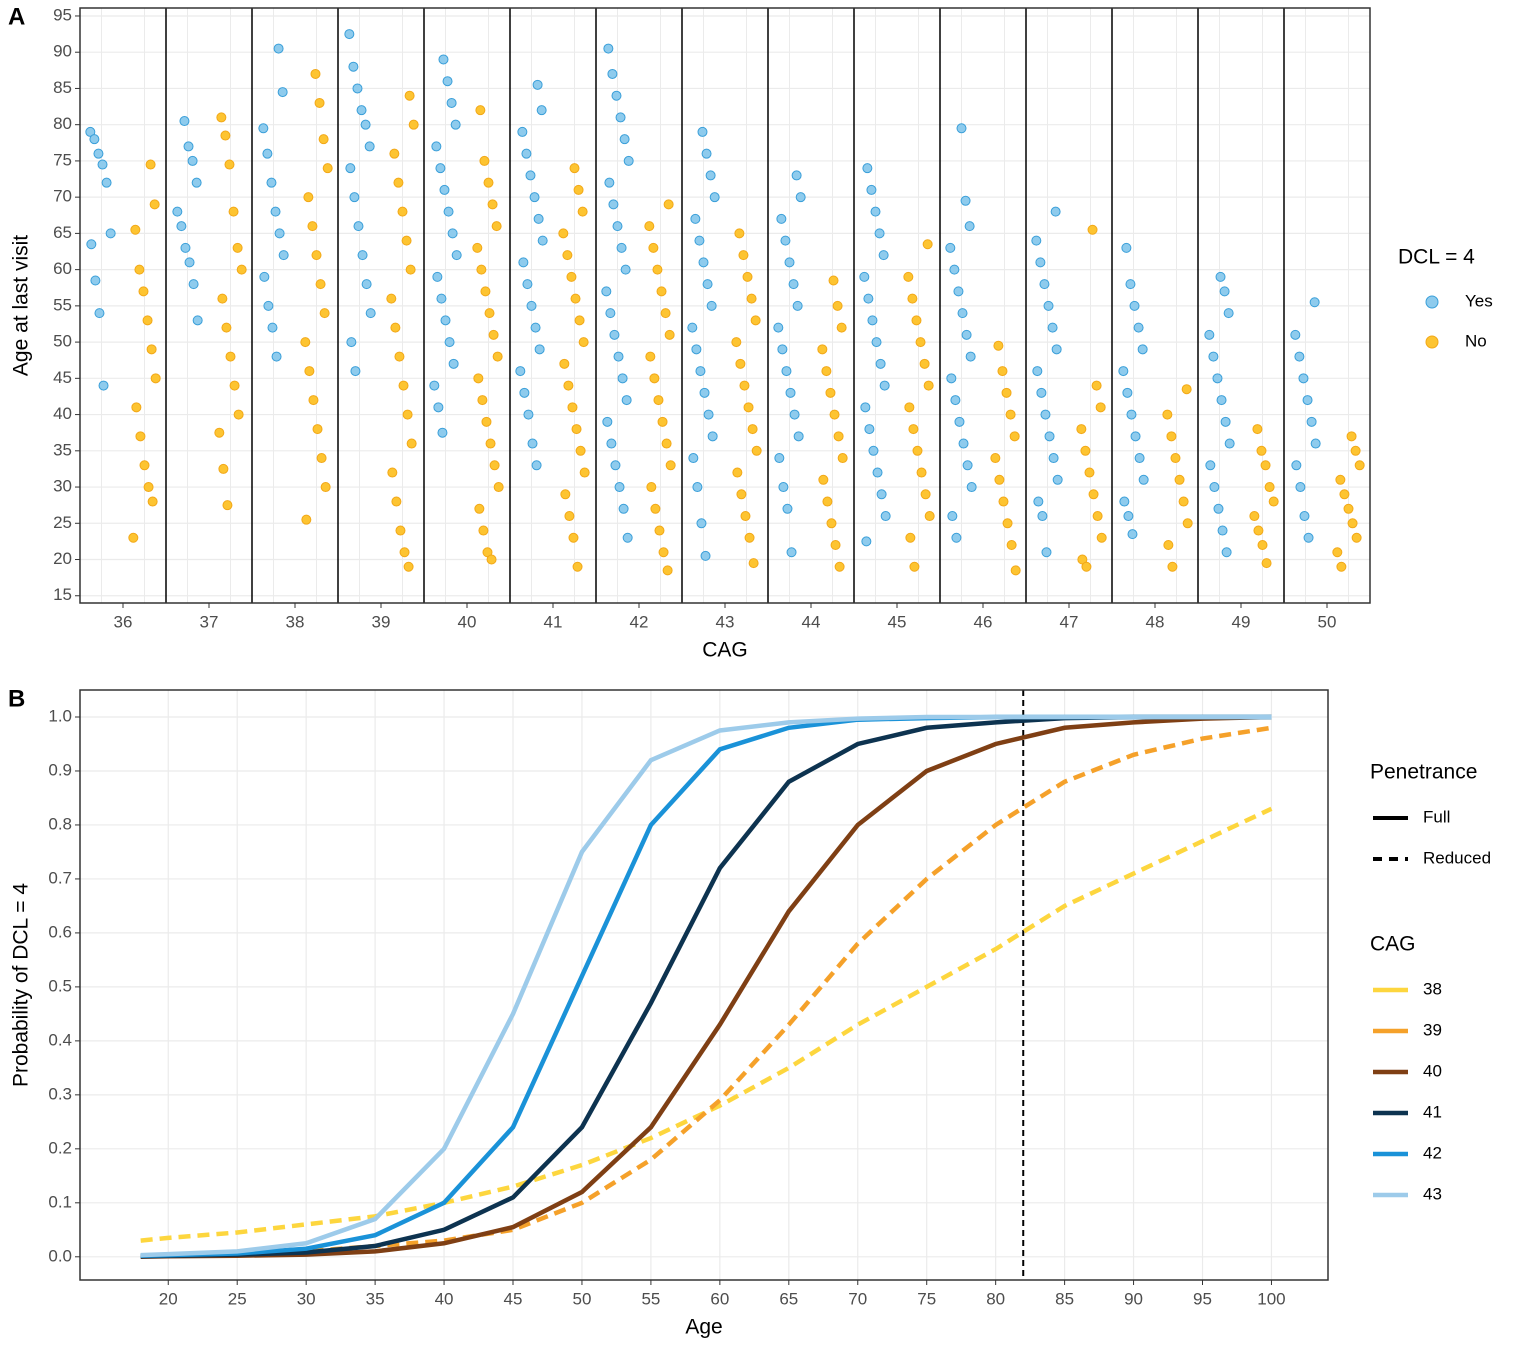  Describe the element at coordinates (983, 621) in the screenshot. I see `x-tick-label: 46` at that location.